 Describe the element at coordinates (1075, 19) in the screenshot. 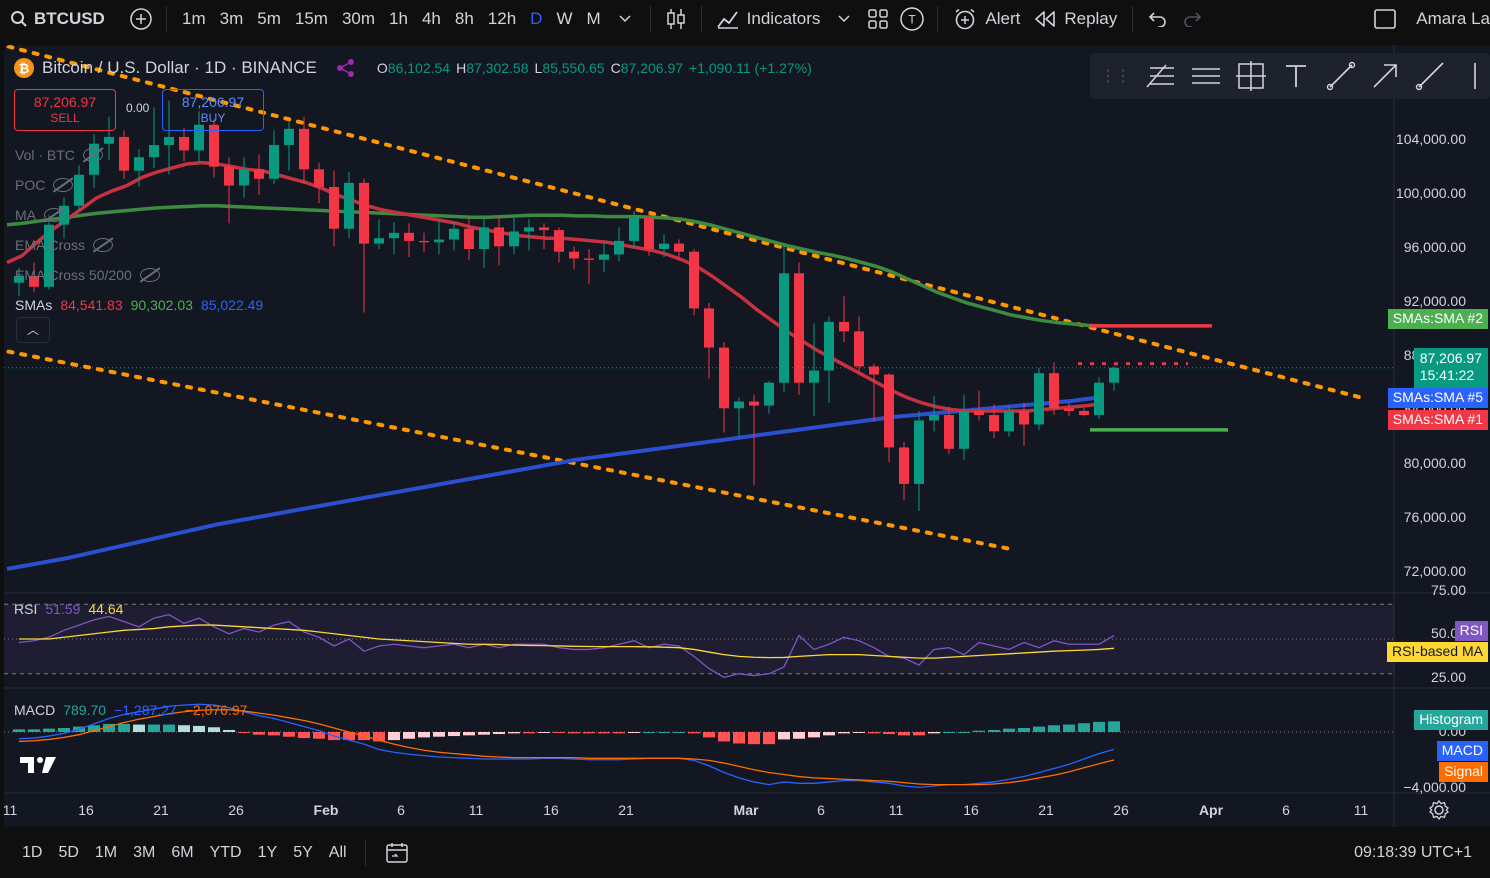

I see `replay-button: Replay` at that location.